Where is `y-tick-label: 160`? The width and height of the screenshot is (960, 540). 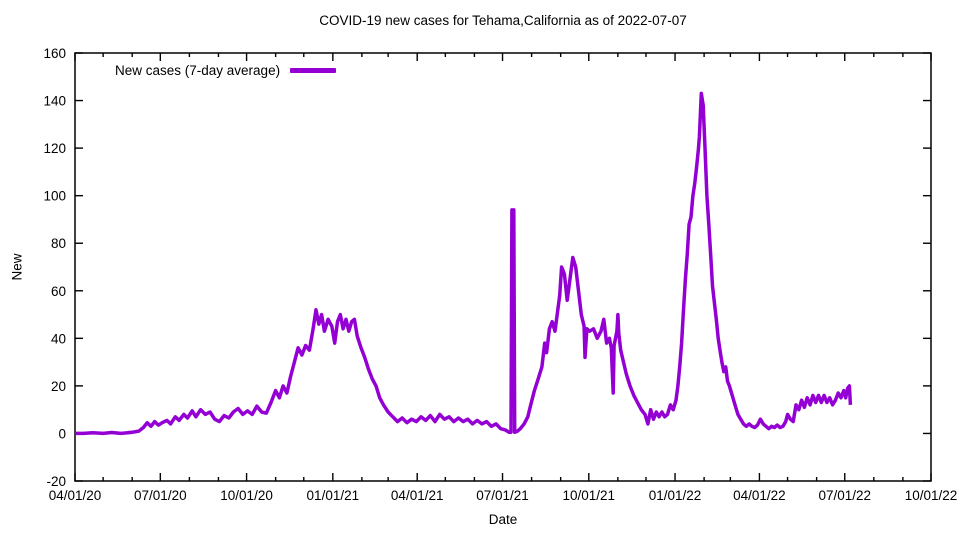
y-tick-label: 160 is located at coordinates (54, 53).